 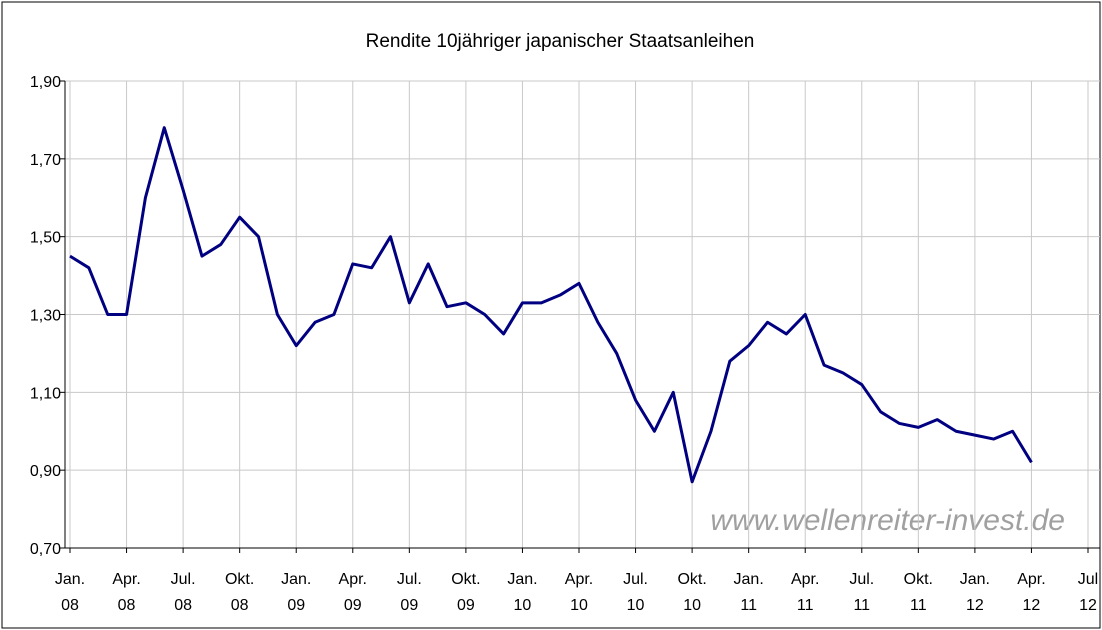 I want to click on y-tick-label: 1,70, so click(x=45, y=160).